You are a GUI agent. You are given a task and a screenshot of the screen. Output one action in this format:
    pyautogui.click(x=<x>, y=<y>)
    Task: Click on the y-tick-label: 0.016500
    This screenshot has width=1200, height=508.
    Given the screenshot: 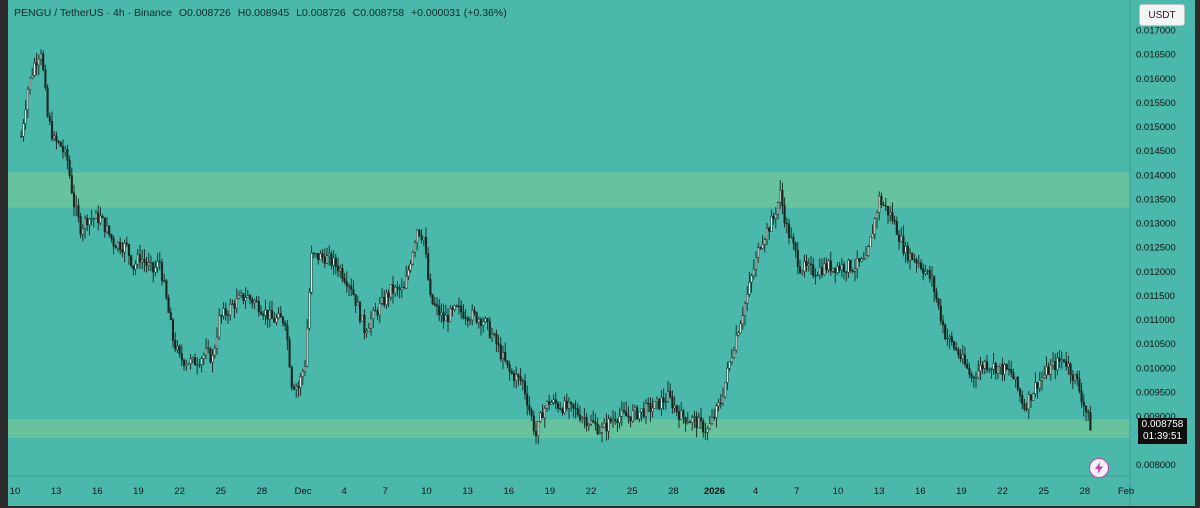 What is the action you would take?
    pyautogui.click(x=1156, y=55)
    